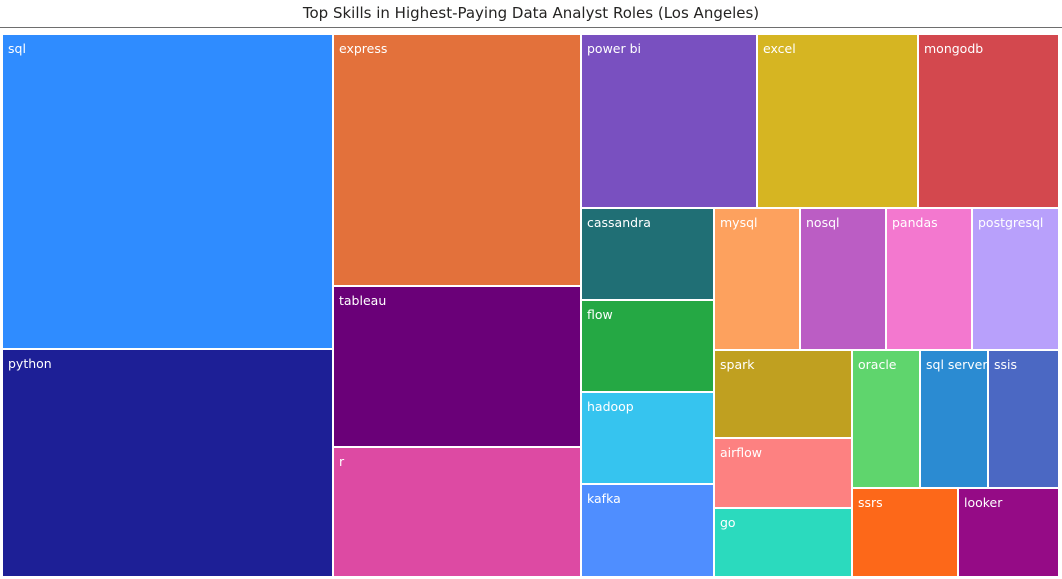  Describe the element at coordinates (983, 502) in the screenshot. I see `treemap-tile-label: looker` at that location.